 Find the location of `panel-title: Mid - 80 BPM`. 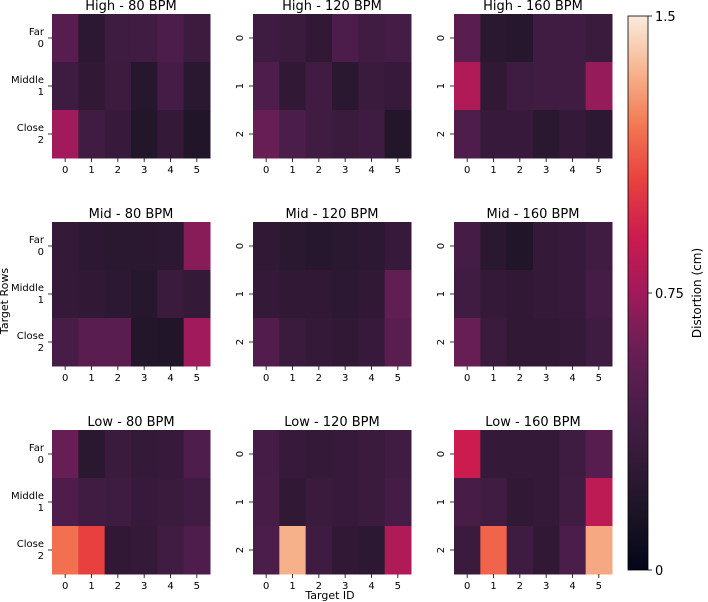

panel-title: Mid - 80 BPM is located at coordinates (131, 214).